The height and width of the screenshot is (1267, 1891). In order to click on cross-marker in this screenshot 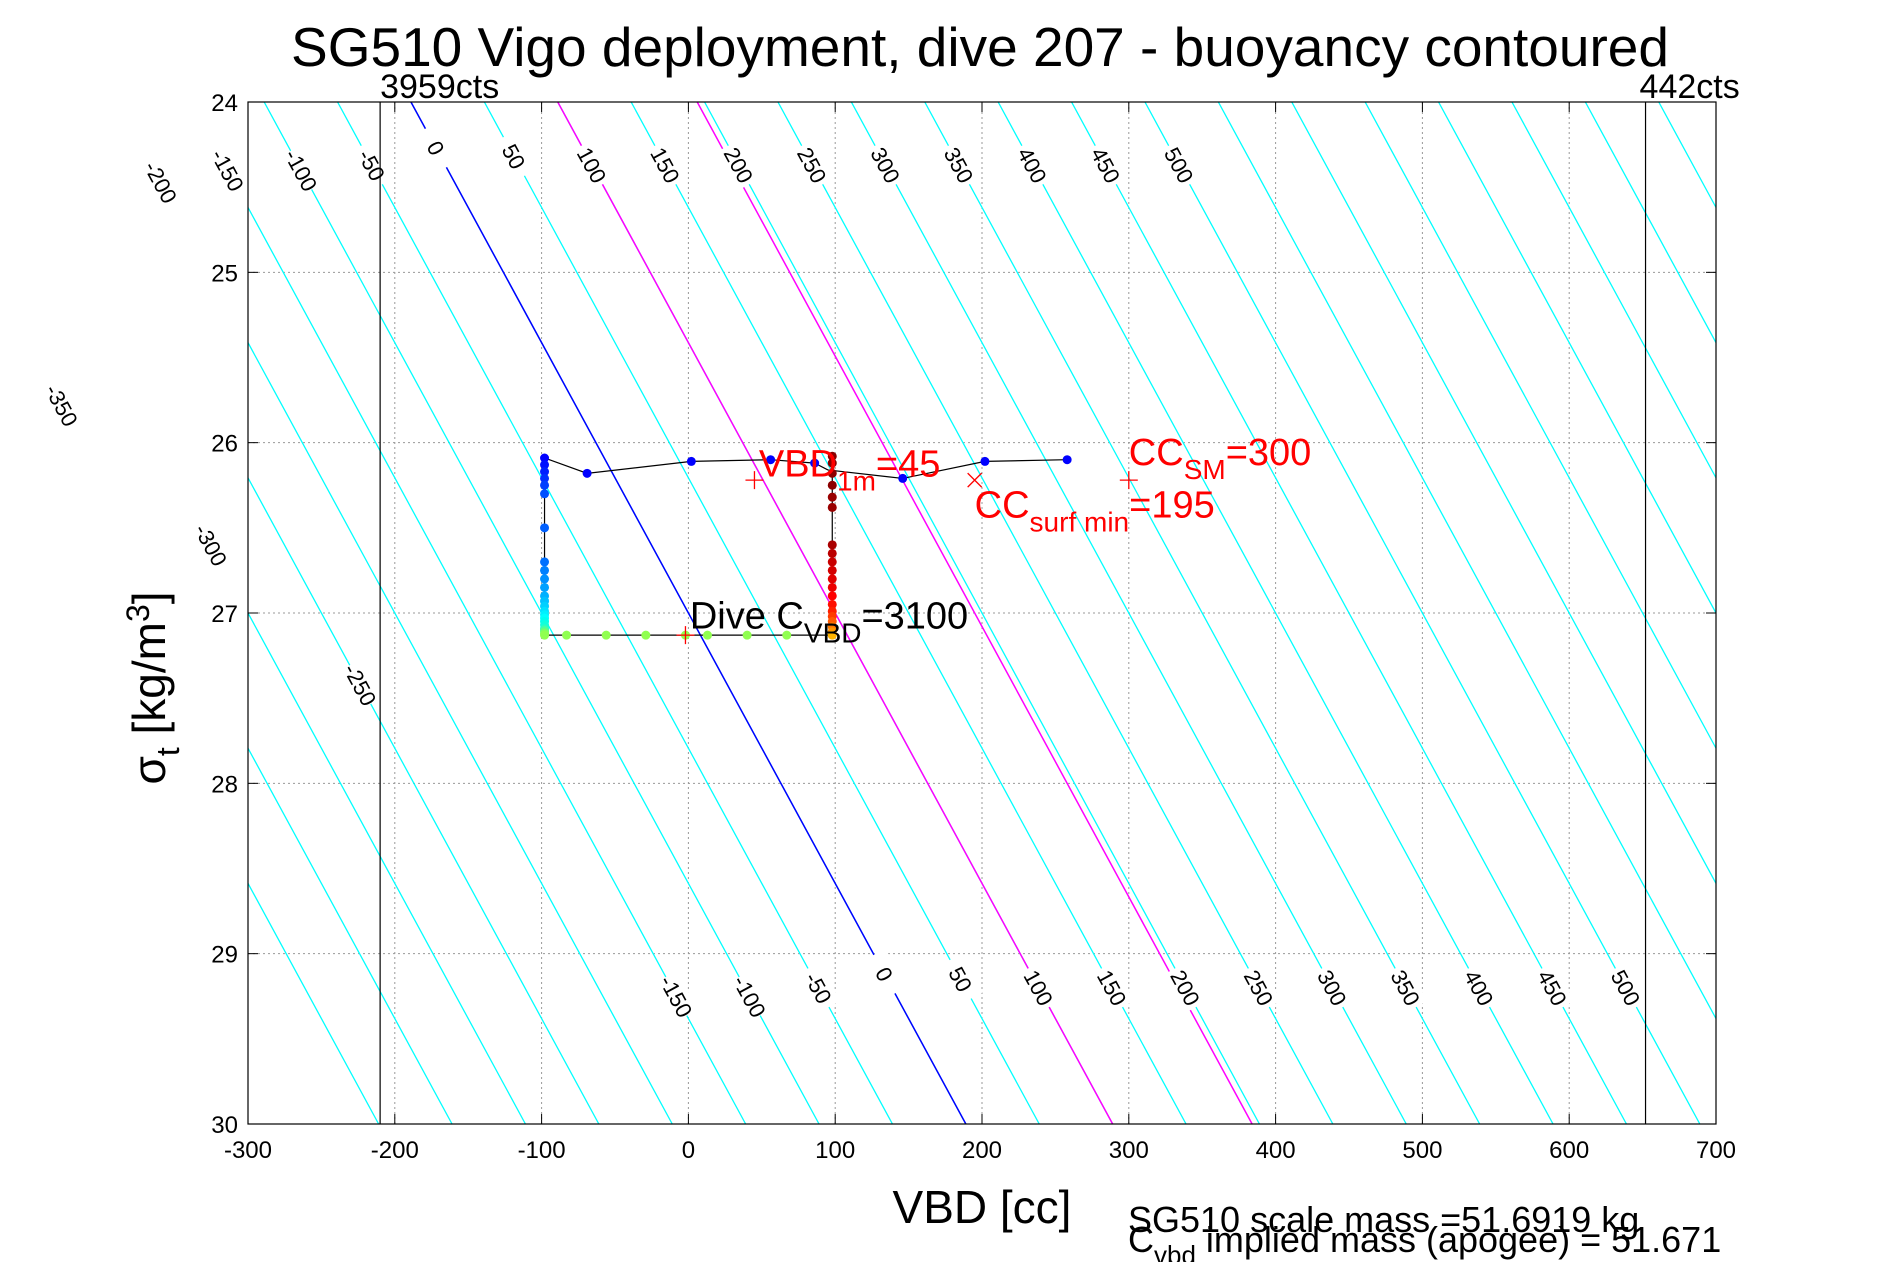, I will do `click(975, 480)`.